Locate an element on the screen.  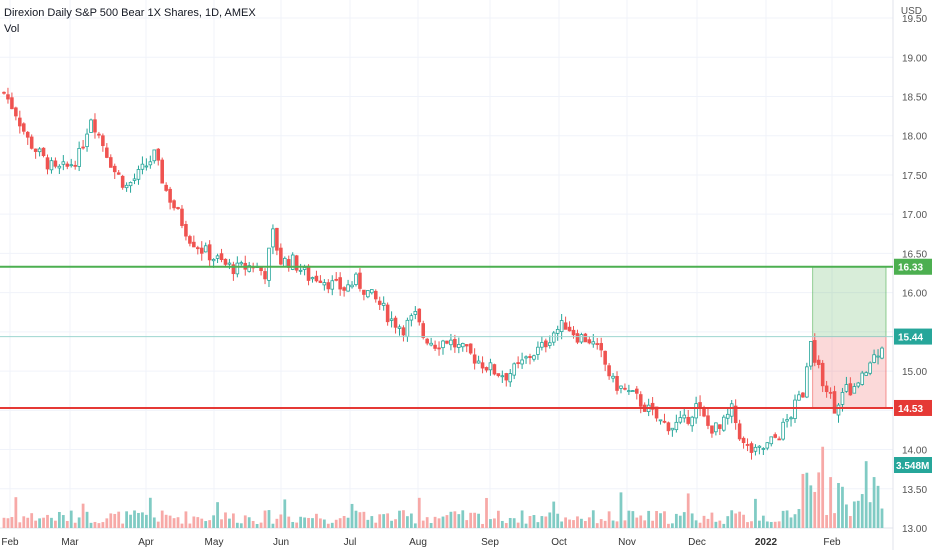
x-tick-label: Mar is located at coordinates (70, 542).